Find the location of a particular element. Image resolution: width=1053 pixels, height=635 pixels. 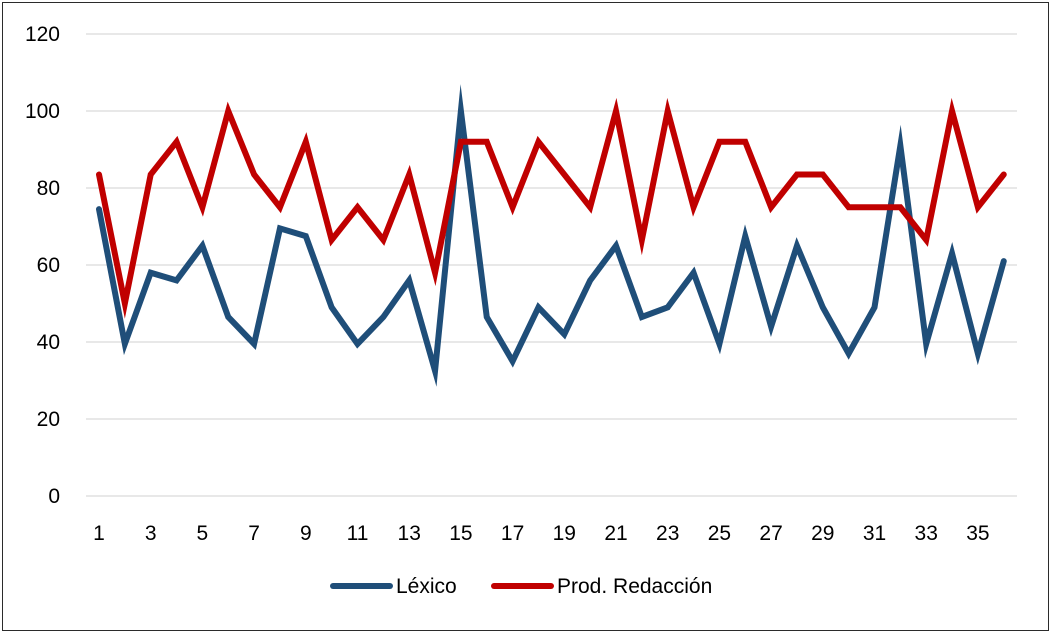

y-tick-label: 20 is located at coordinates (48, 419).